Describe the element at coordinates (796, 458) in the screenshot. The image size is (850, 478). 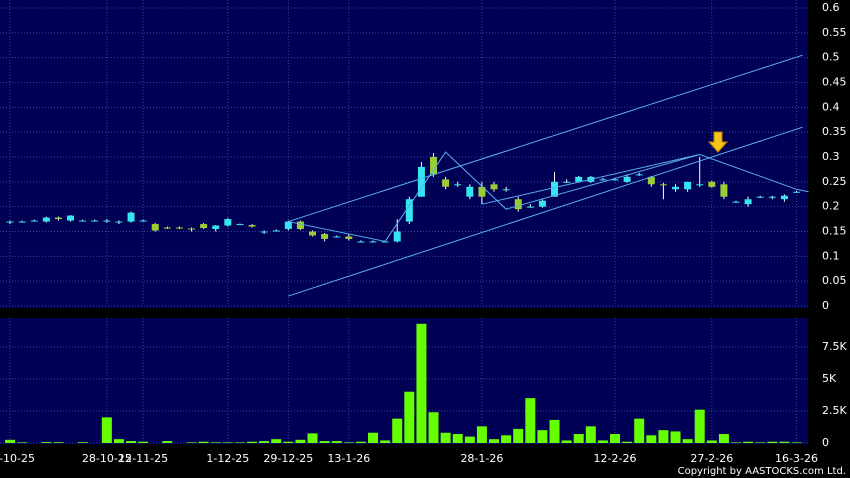
I see `x-tick-label: 16-3-26` at that location.